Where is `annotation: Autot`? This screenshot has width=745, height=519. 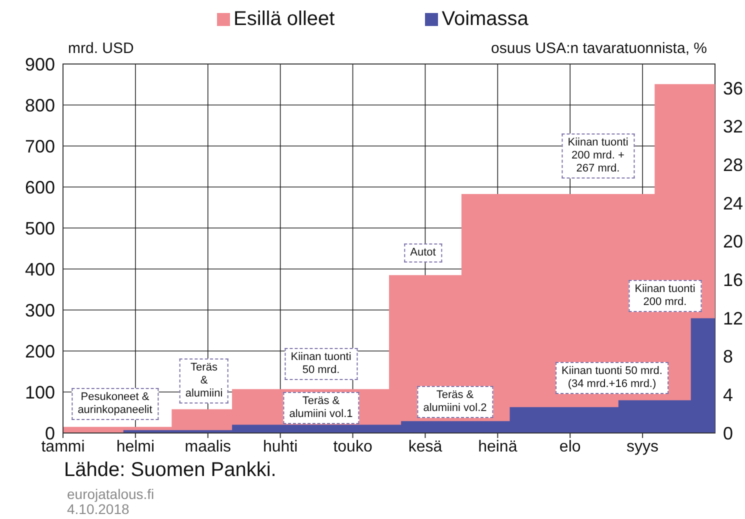
annotation: Autot is located at coordinates (423, 253).